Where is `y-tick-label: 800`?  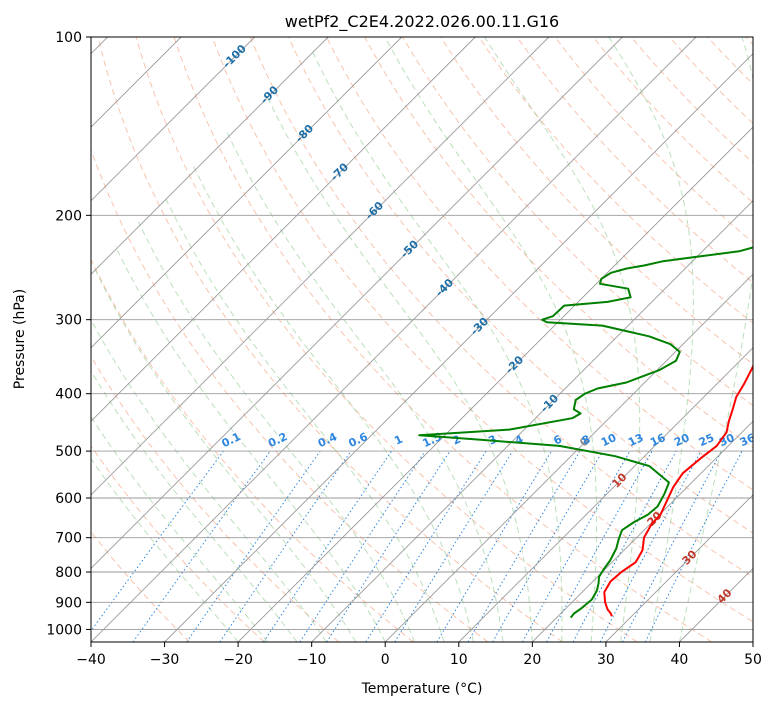
y-tick-label: 800 is located at coordinates (68, 573).